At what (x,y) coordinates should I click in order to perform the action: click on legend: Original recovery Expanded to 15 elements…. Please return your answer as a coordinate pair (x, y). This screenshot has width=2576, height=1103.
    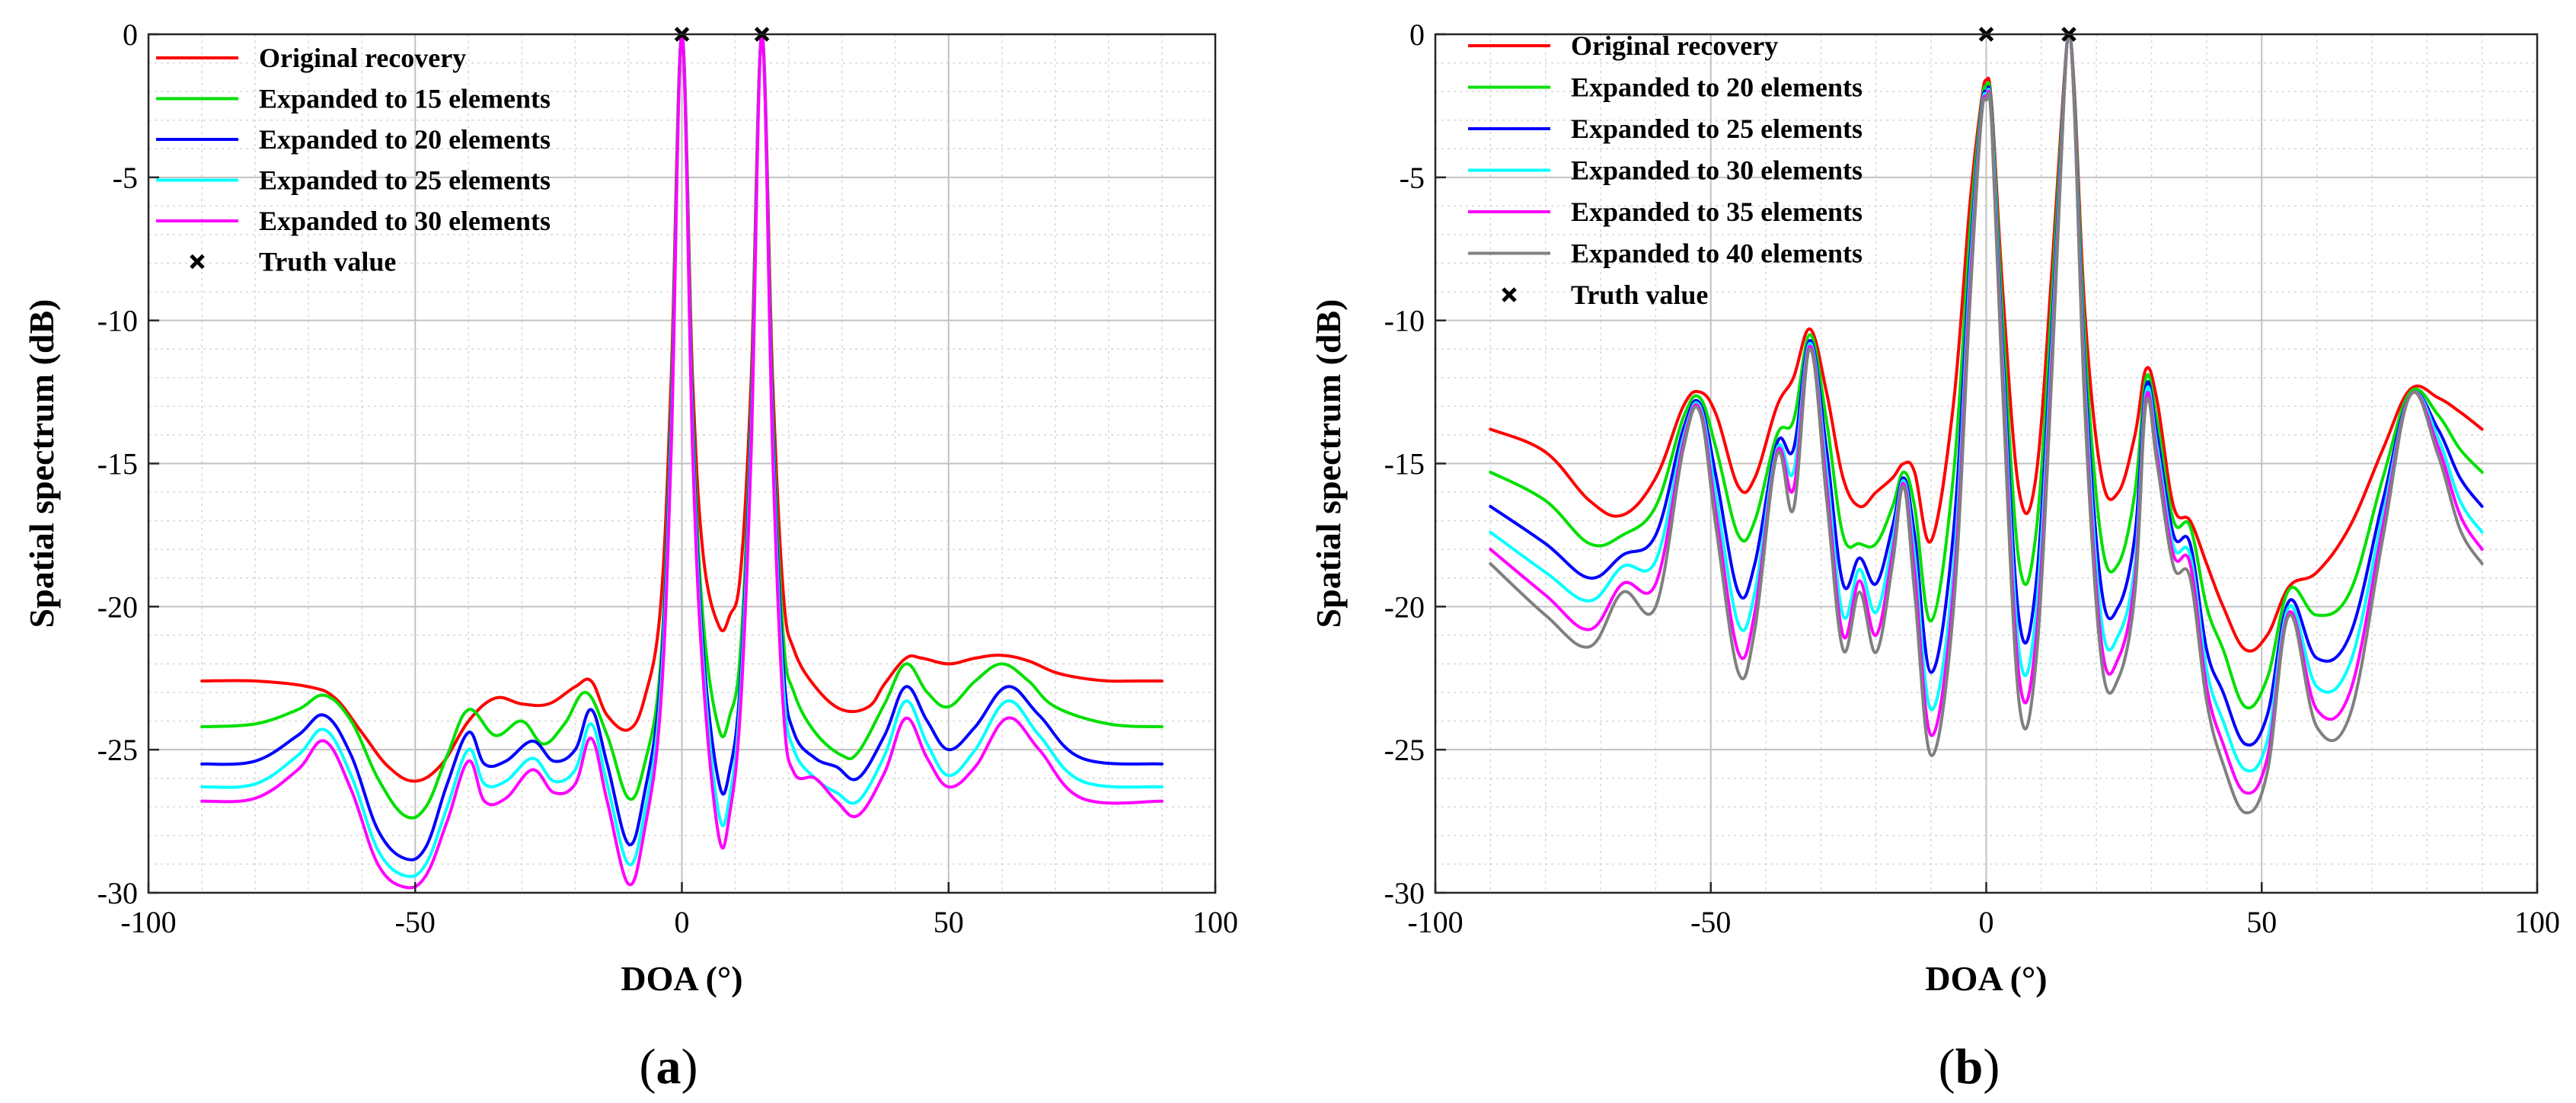
    Looking at the image, I should click on (353, 160).